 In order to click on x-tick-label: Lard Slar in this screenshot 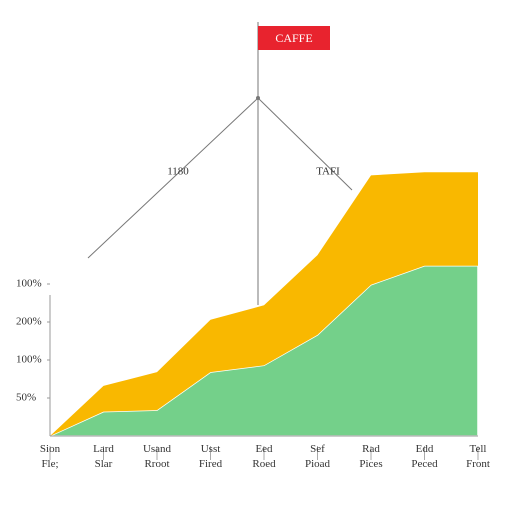, I will do `click(103, 456)`.